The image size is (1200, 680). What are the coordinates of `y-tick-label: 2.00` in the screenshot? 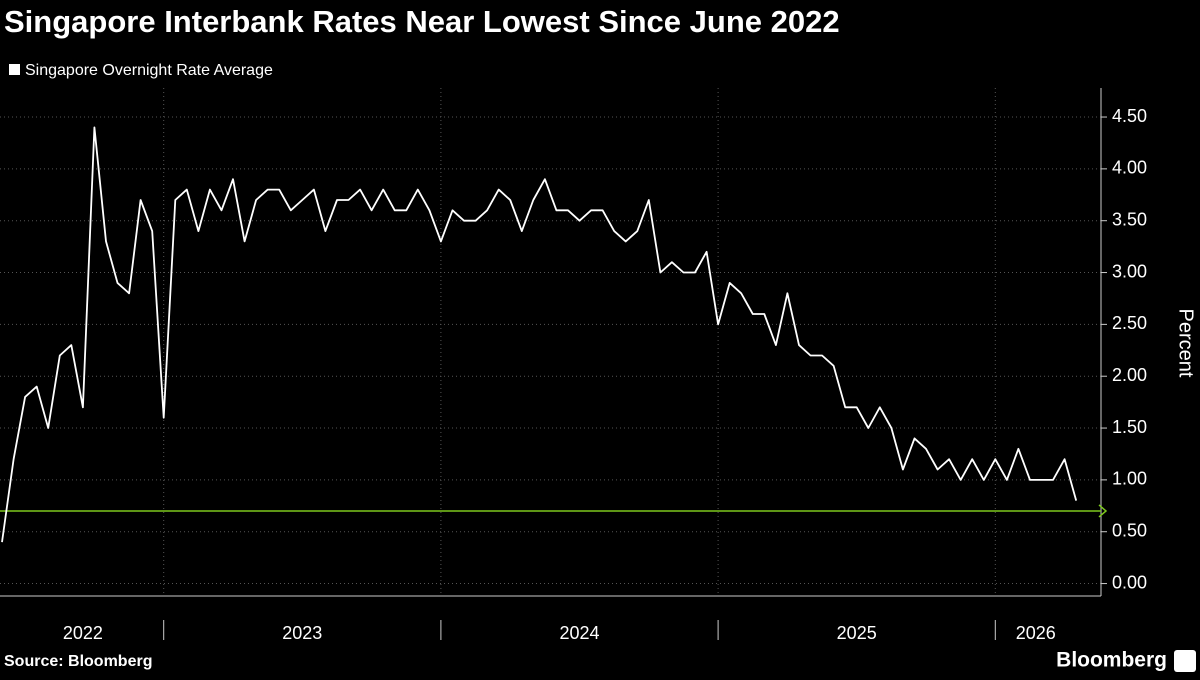 It's located at (1129, 375).